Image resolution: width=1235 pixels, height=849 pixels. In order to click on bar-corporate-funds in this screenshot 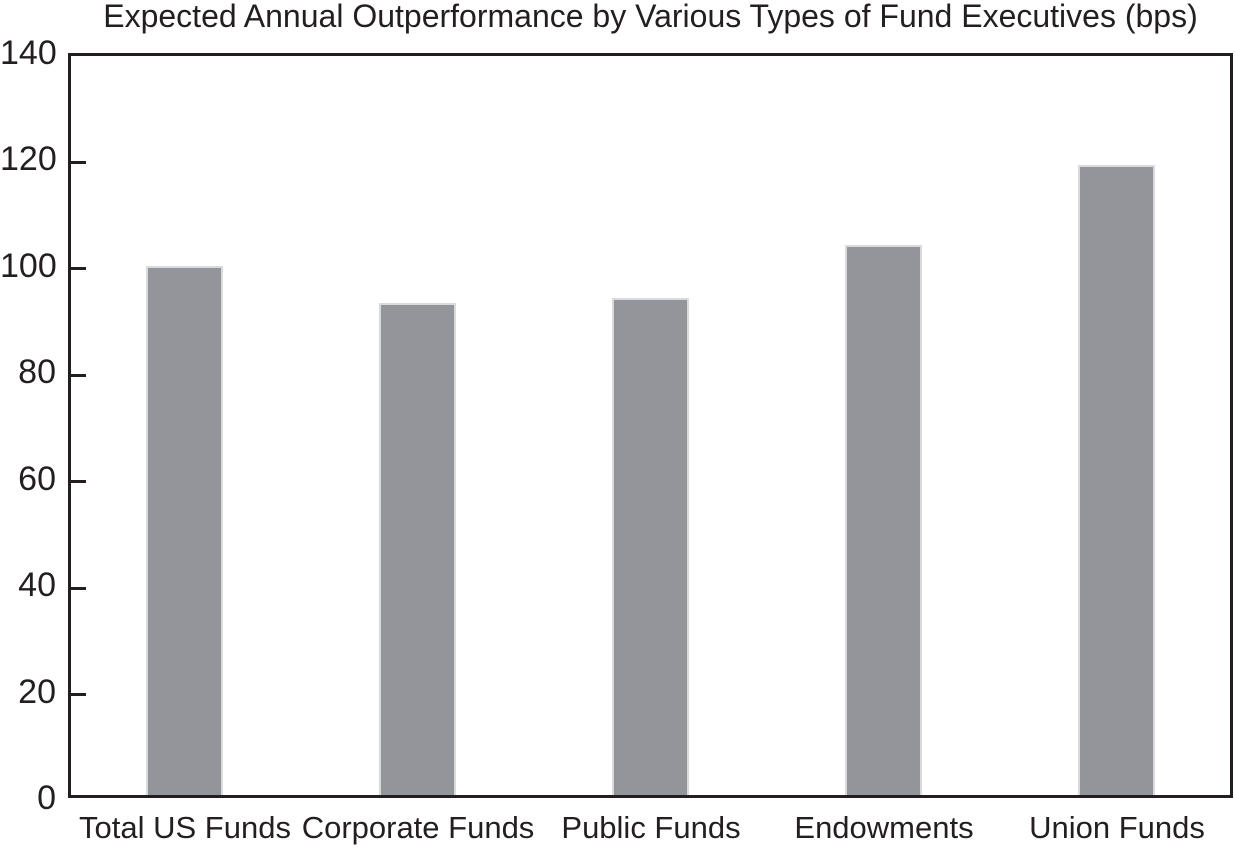, I will do `click(417, 549)`.